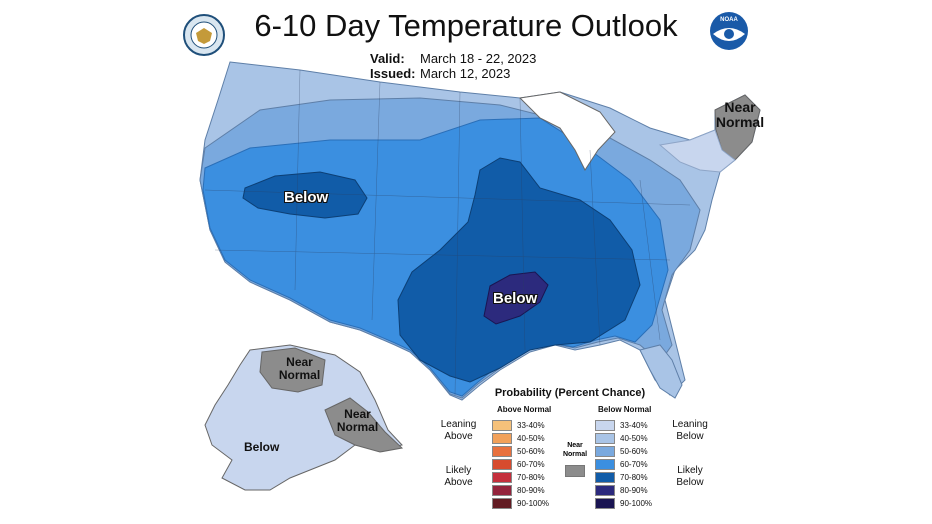 Image resolution: width=932 pixels, height=524 pixels. I want to click on legend-leaning-above: Leaning Above, so click(458, 430).